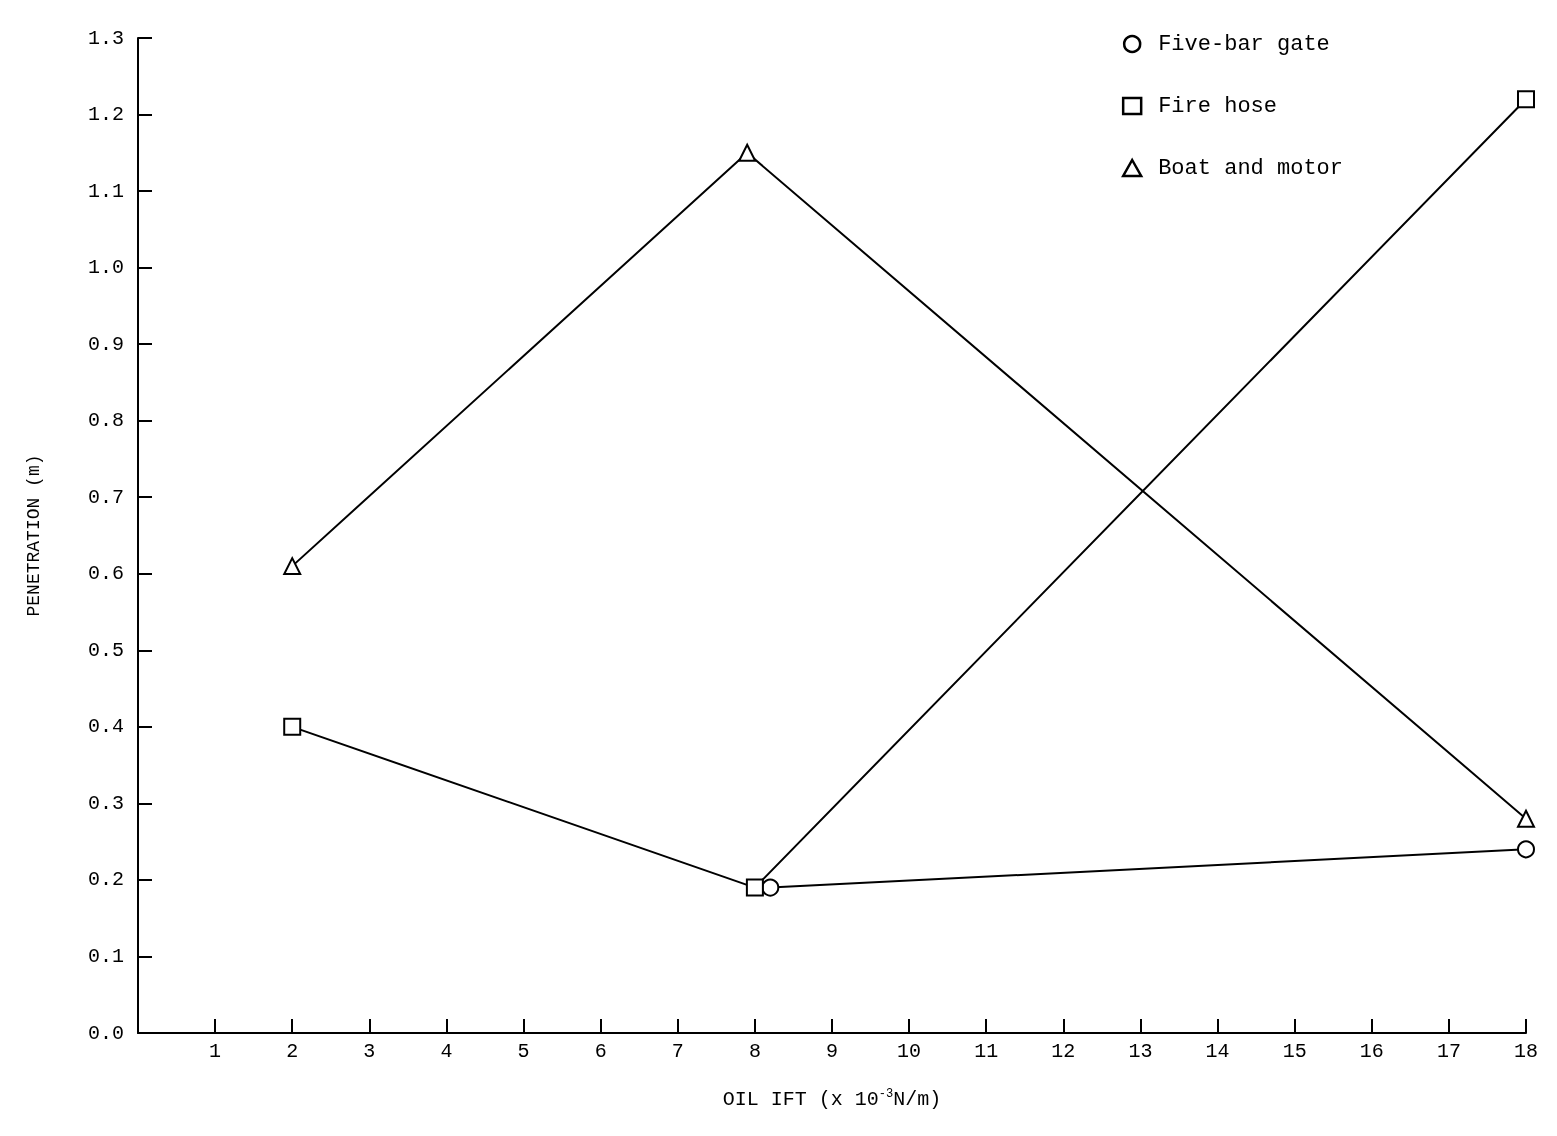 This screenshot has height=1136, width=1557. I want to click on y-tick-label: 0.7, so click(105, 497).